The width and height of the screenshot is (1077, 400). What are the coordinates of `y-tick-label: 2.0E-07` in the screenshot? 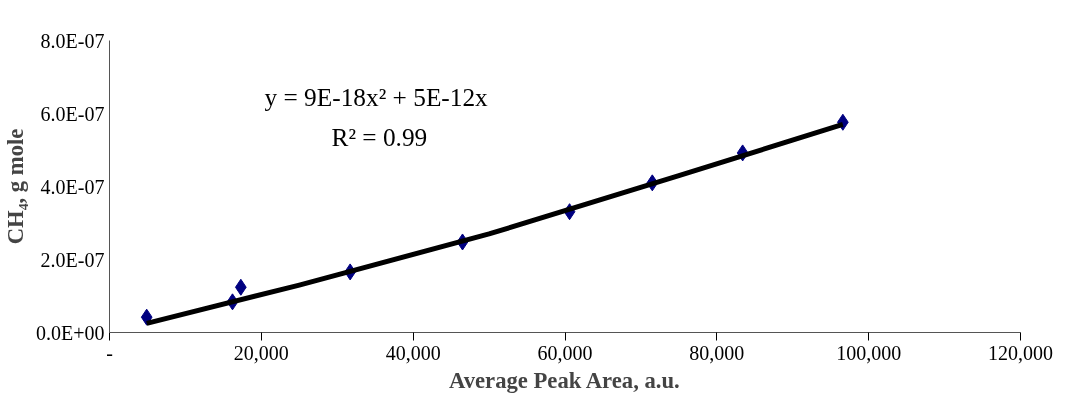 It's located at (72, 259).